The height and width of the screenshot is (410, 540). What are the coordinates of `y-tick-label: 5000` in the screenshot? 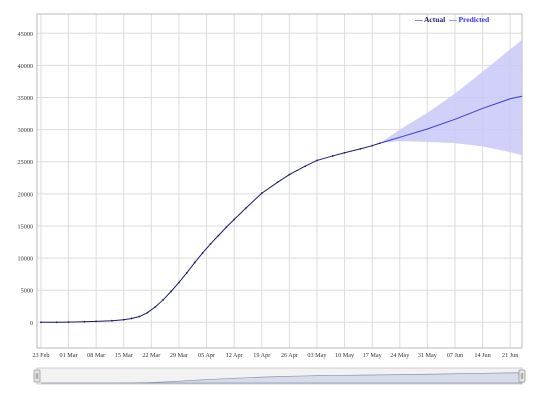 It's located at (27, 291).